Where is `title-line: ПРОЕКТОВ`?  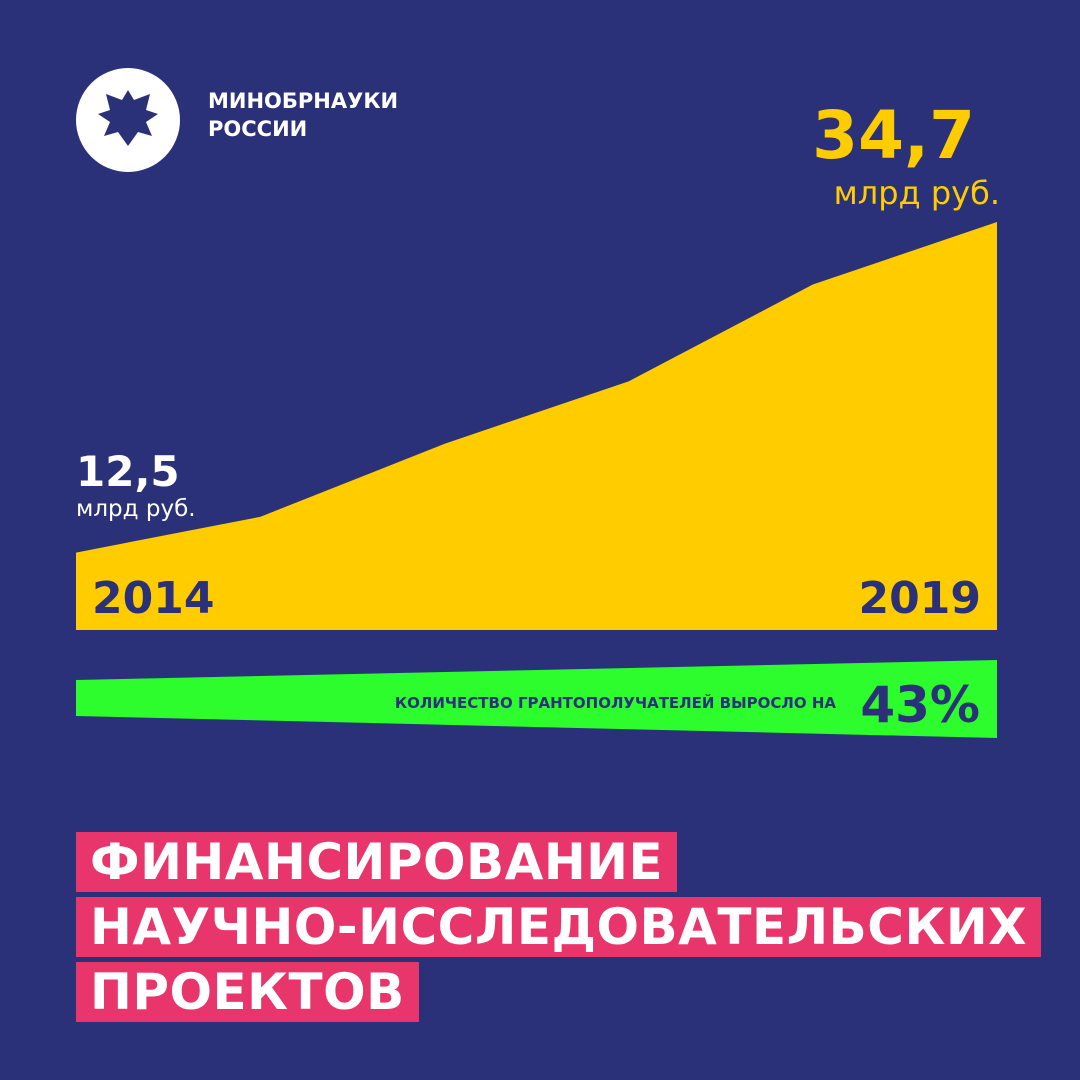
title-line: ПРОЕКТОВ is located at coordinates (247, 992).